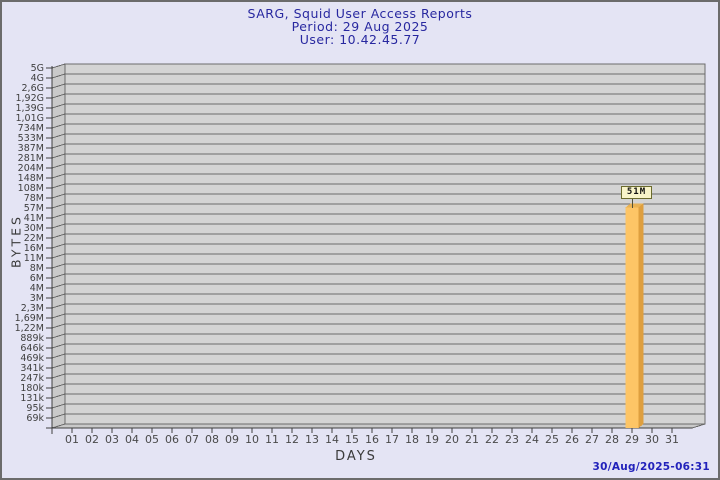  I want to click on y-tick-label: 4G, so click(37, 78).